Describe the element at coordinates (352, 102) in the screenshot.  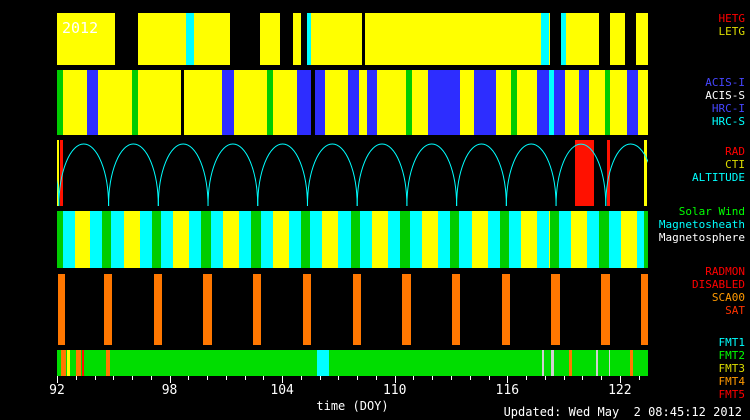
I see `band-instruments` at that location.